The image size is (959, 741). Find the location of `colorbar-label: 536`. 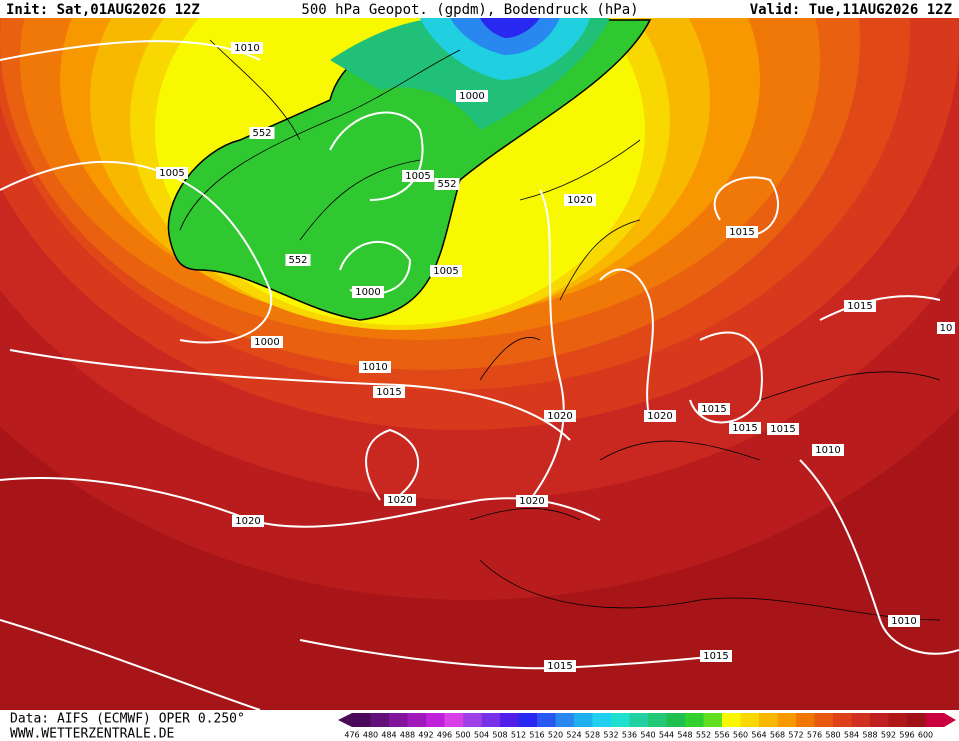

colorbar-label: 536 is located at coordinates (629, 735).